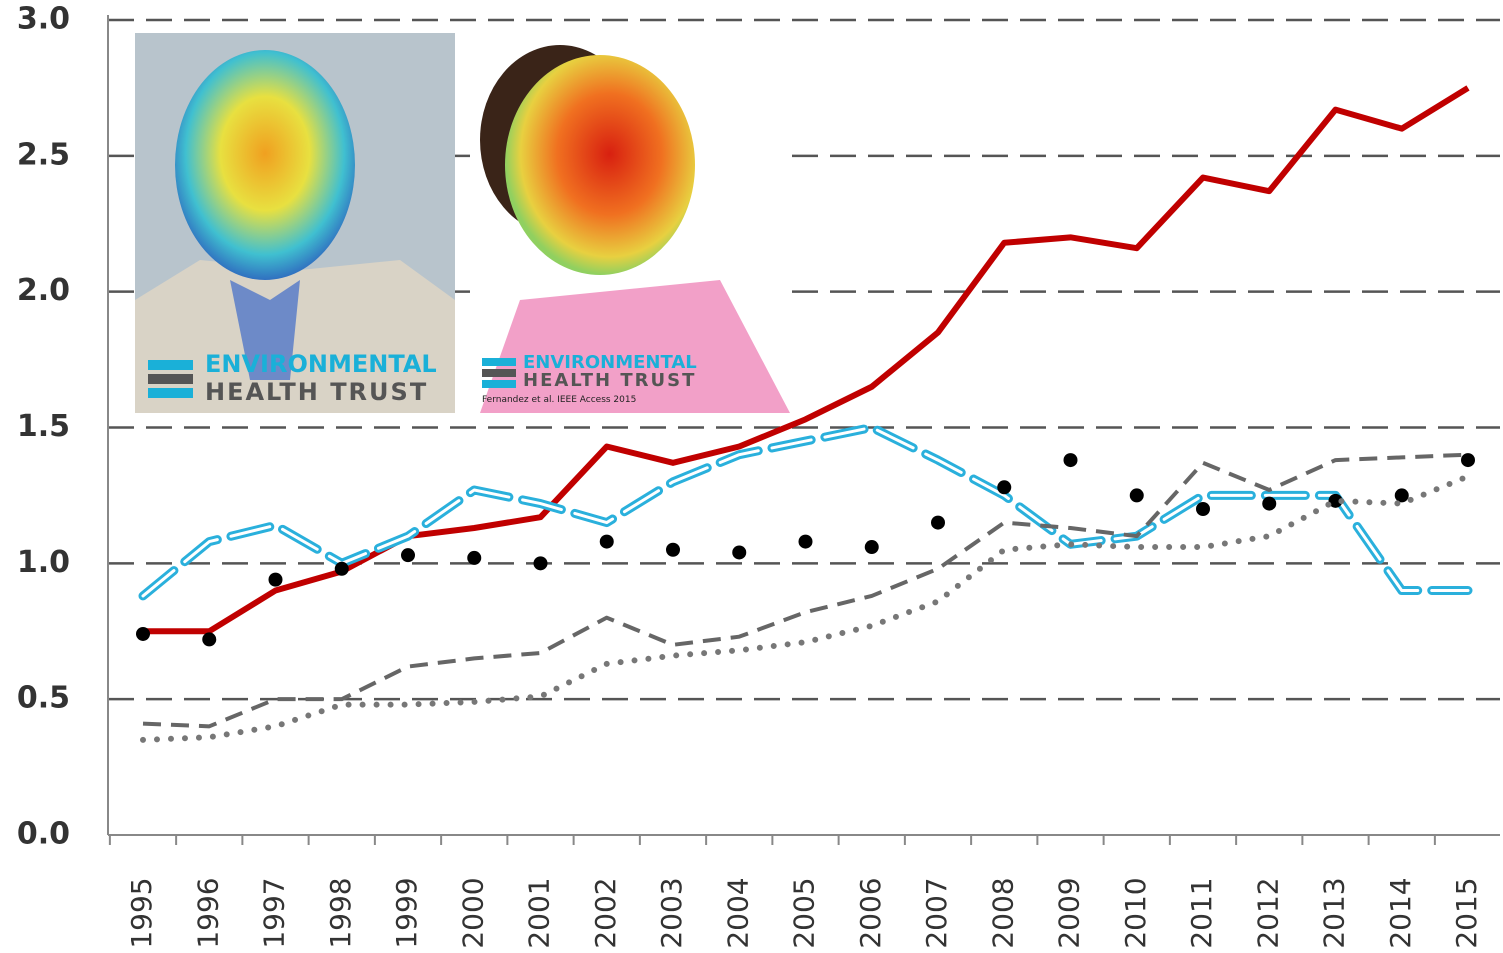 The width and height of the screenshot is (1503, 953). I want to click on x-tick-label: 1999, so click(406, 912).